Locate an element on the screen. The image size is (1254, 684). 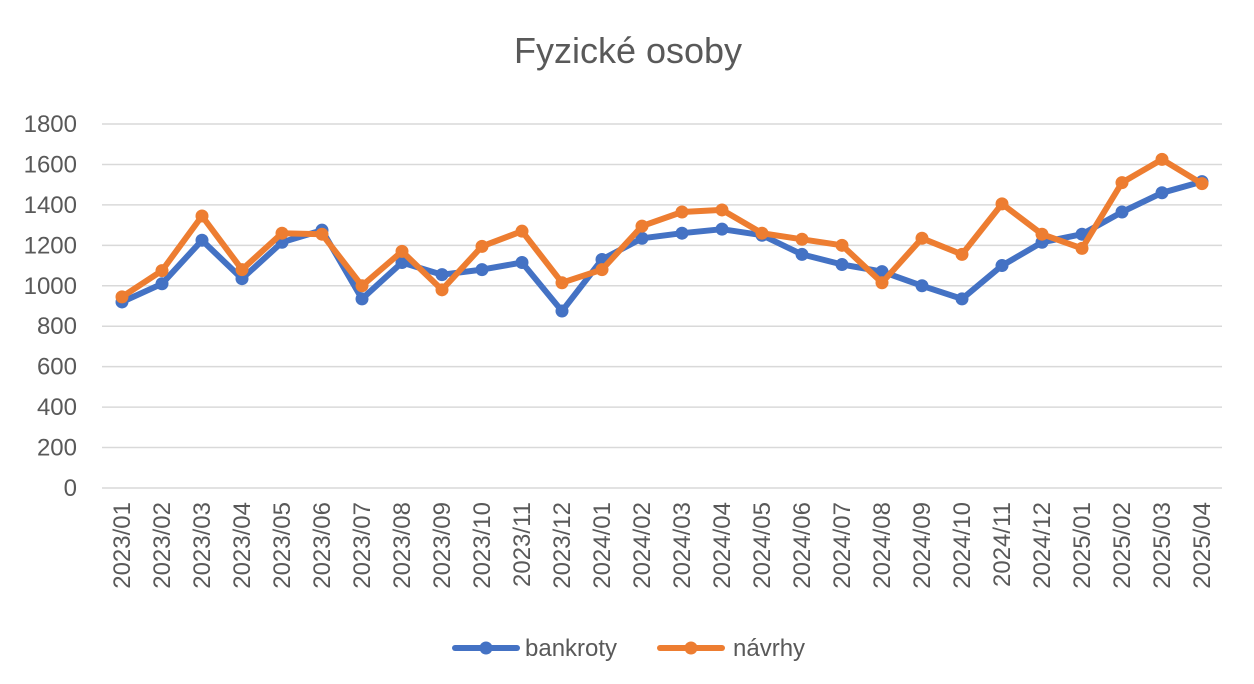
legend-label: návrhy is located at coordinates (769, 648).